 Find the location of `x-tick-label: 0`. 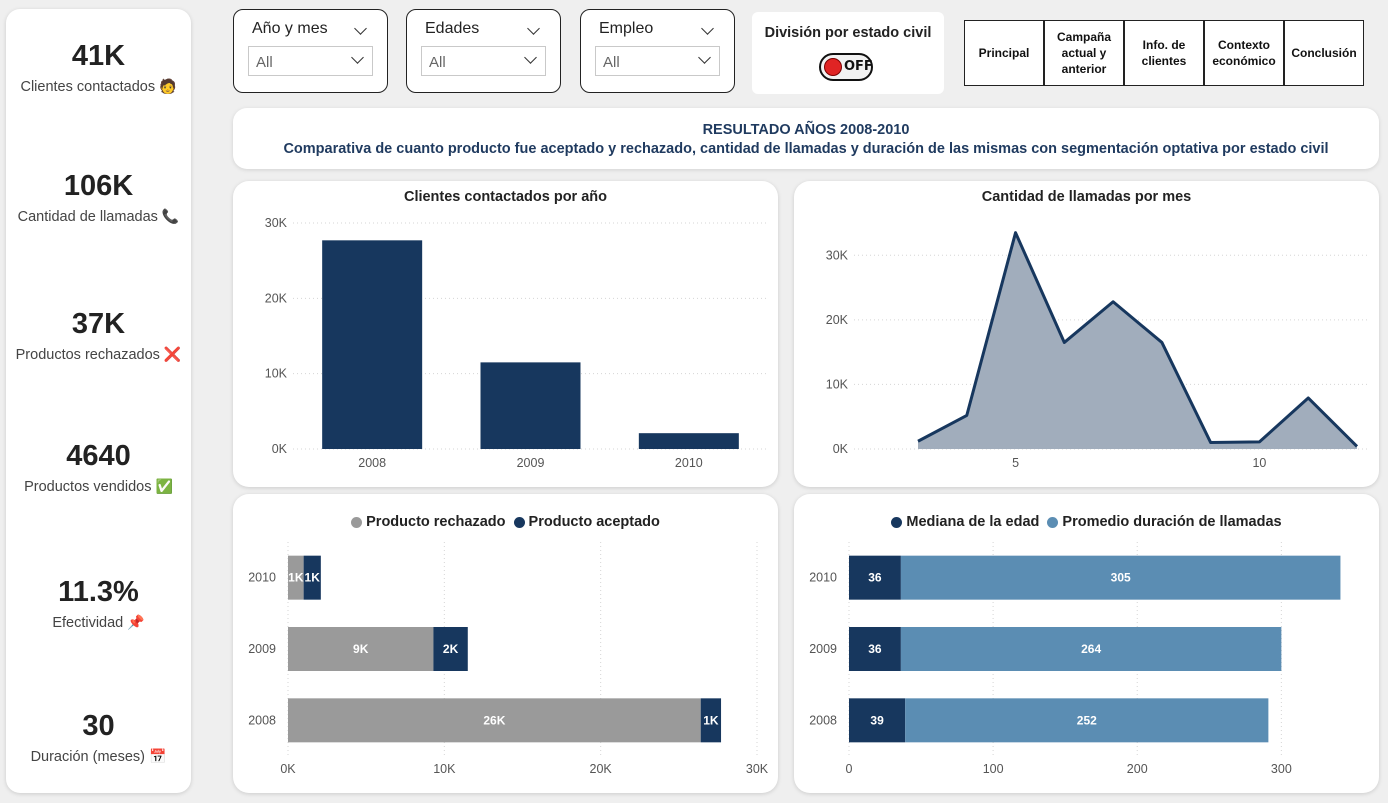

x-tick-label: 0 is located at coordinates (849, 769).